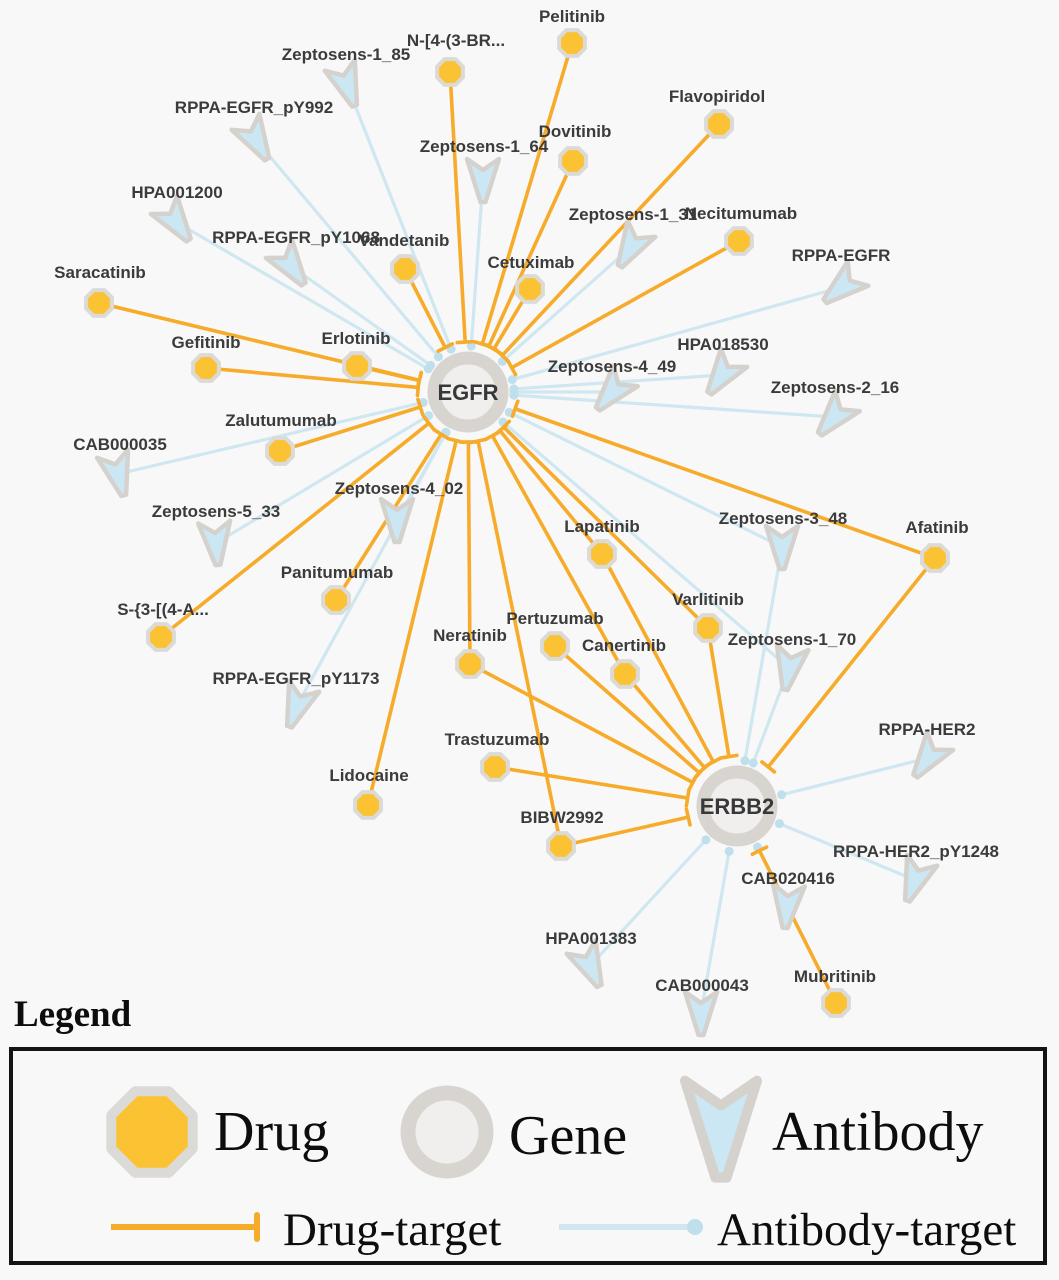 The width and height of the screenshot is (1059, 1280). Describe the element at coordinates (843, 285) in the screenshot. I see `antibody-node-RPPA-EGFR` at that location.